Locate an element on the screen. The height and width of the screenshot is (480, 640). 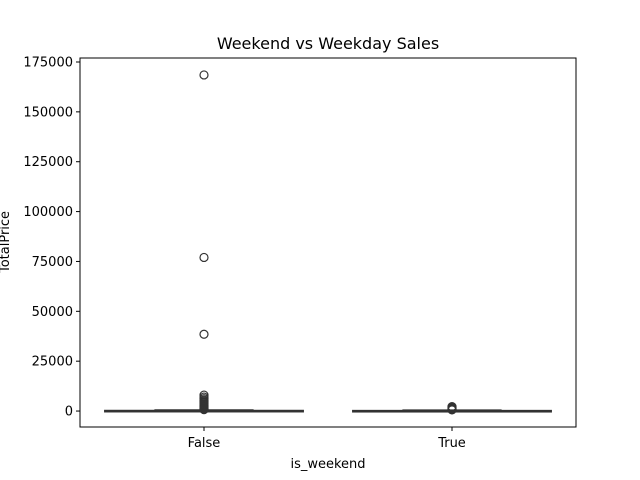
y-tick-label: 125000 is located at coordinates (48, 162).